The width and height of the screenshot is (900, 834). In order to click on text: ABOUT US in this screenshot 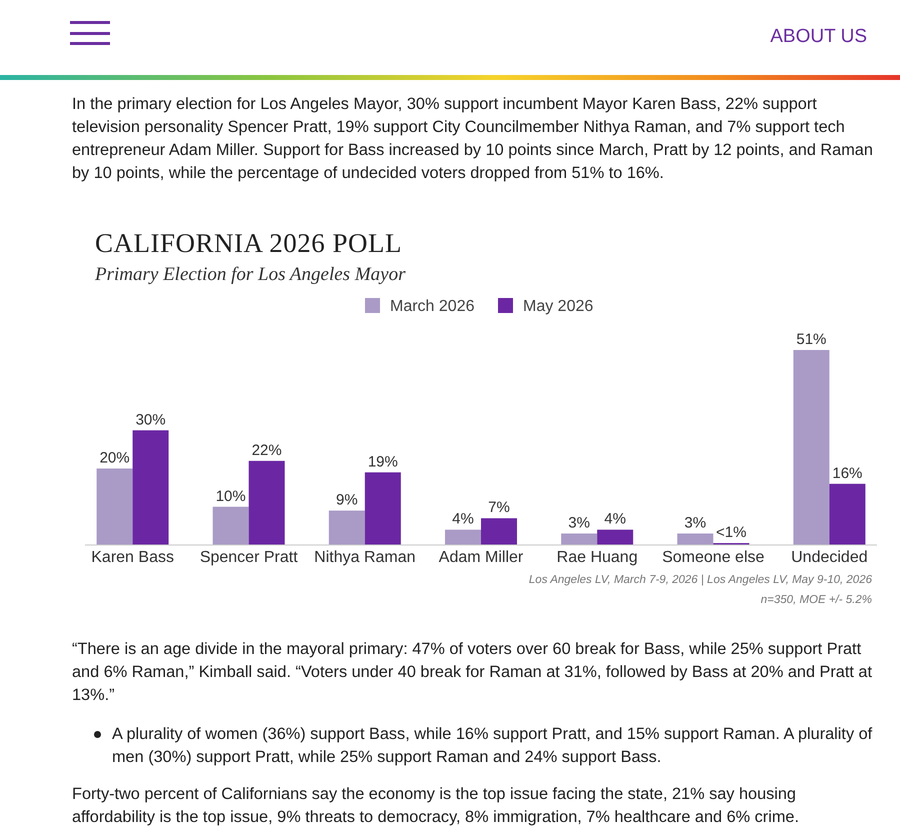, I will do `click(818, 36)`.